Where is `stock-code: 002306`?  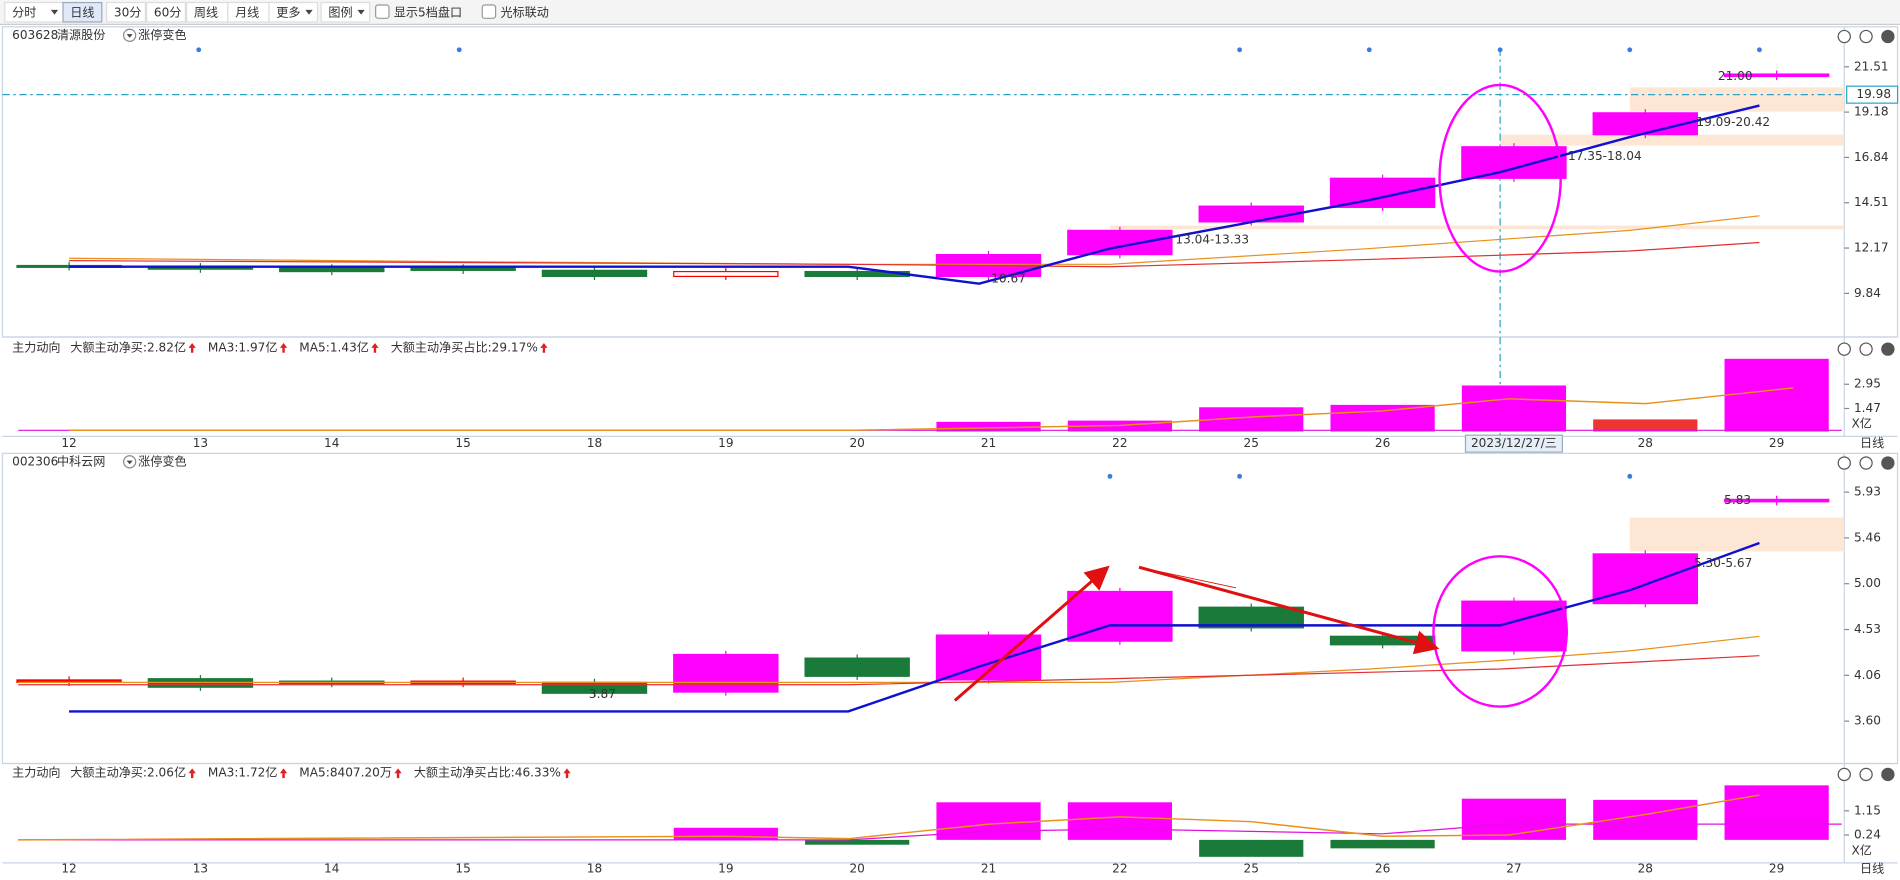 stock-code: 002306 is located at coordinates (35, 461).